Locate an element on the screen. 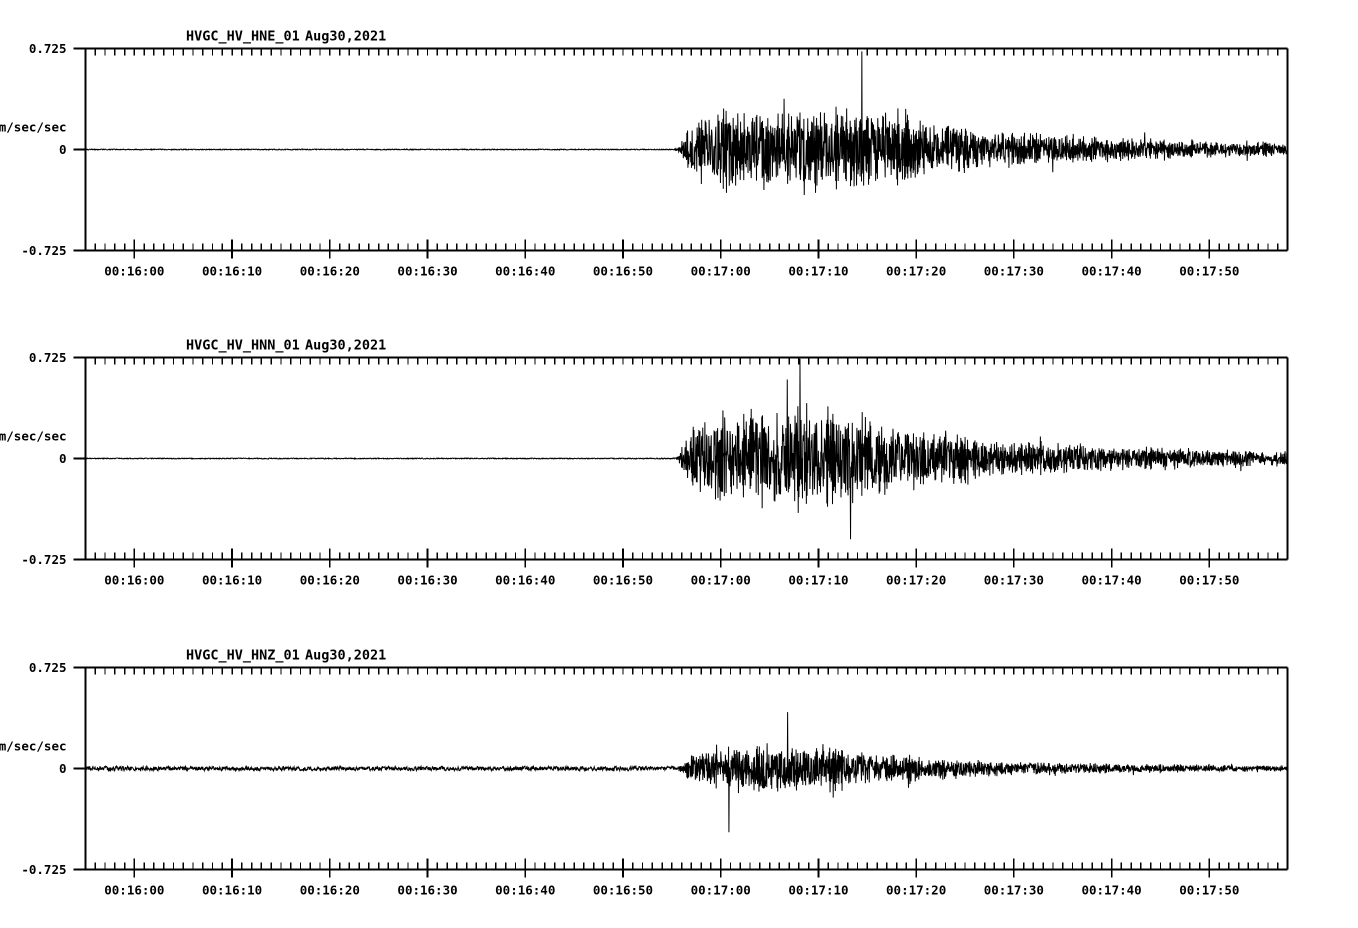  panel-title-channel: HVGC_HV_HNZ_01 is located at coordinates (243, 656).